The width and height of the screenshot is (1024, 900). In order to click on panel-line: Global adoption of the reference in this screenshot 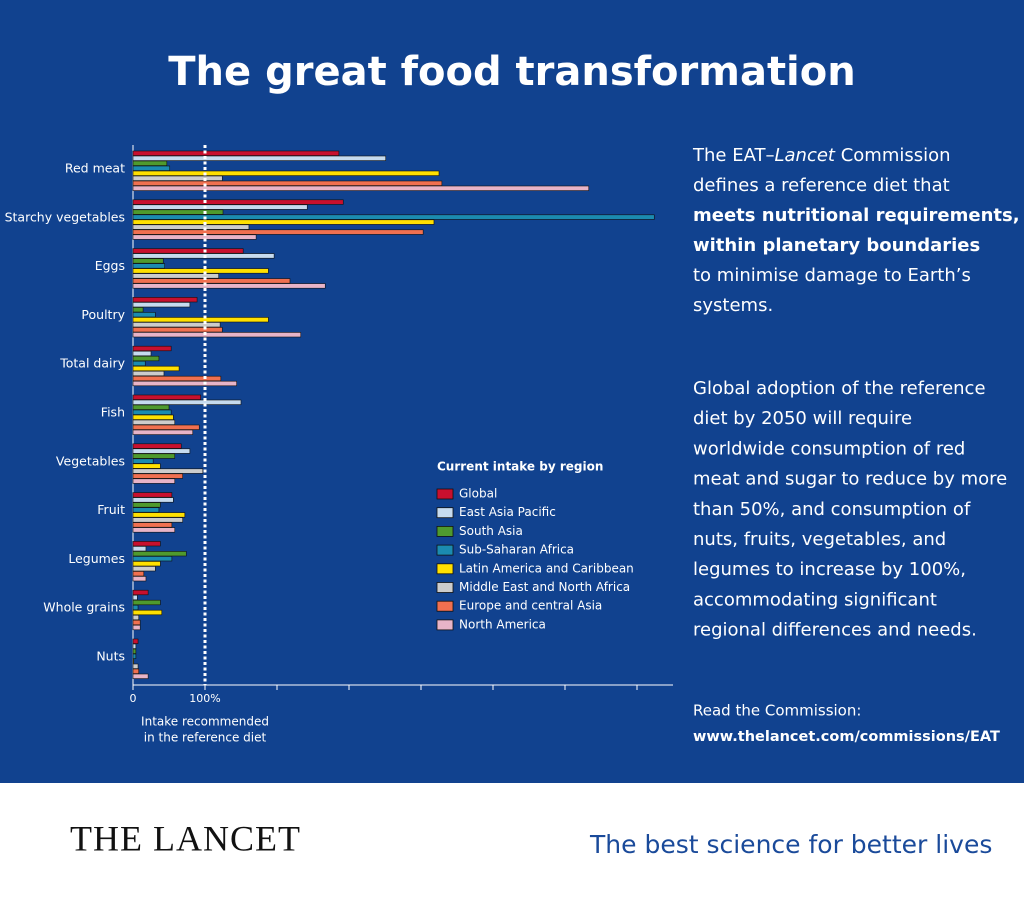, I will do `click(839, 388)`.